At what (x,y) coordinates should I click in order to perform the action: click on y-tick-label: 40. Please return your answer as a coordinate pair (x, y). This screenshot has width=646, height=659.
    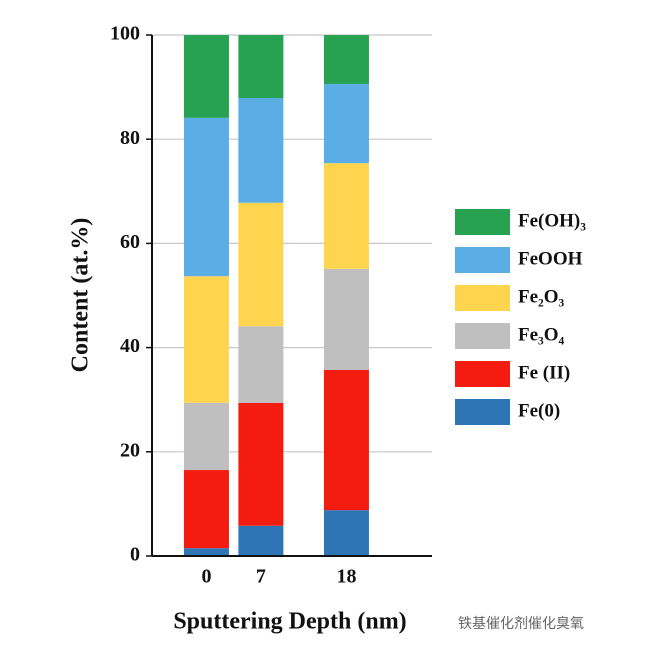
    Looking at the image, I should click on (130, 346).